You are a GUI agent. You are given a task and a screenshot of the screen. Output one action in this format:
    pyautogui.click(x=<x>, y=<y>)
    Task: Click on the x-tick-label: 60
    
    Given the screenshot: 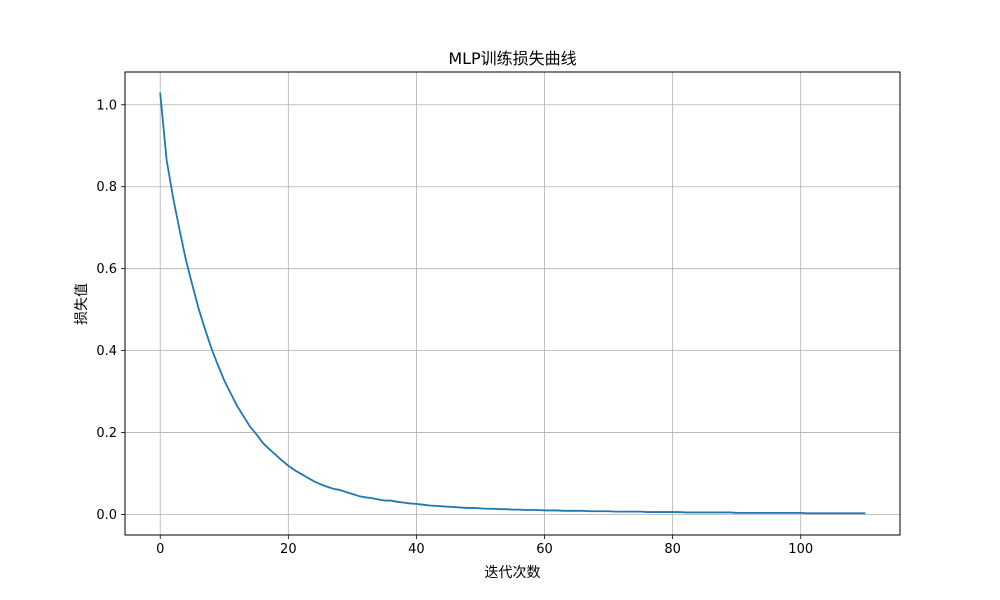 What is the action you would take?
    pyautogui.click(x=544, y=549)
    